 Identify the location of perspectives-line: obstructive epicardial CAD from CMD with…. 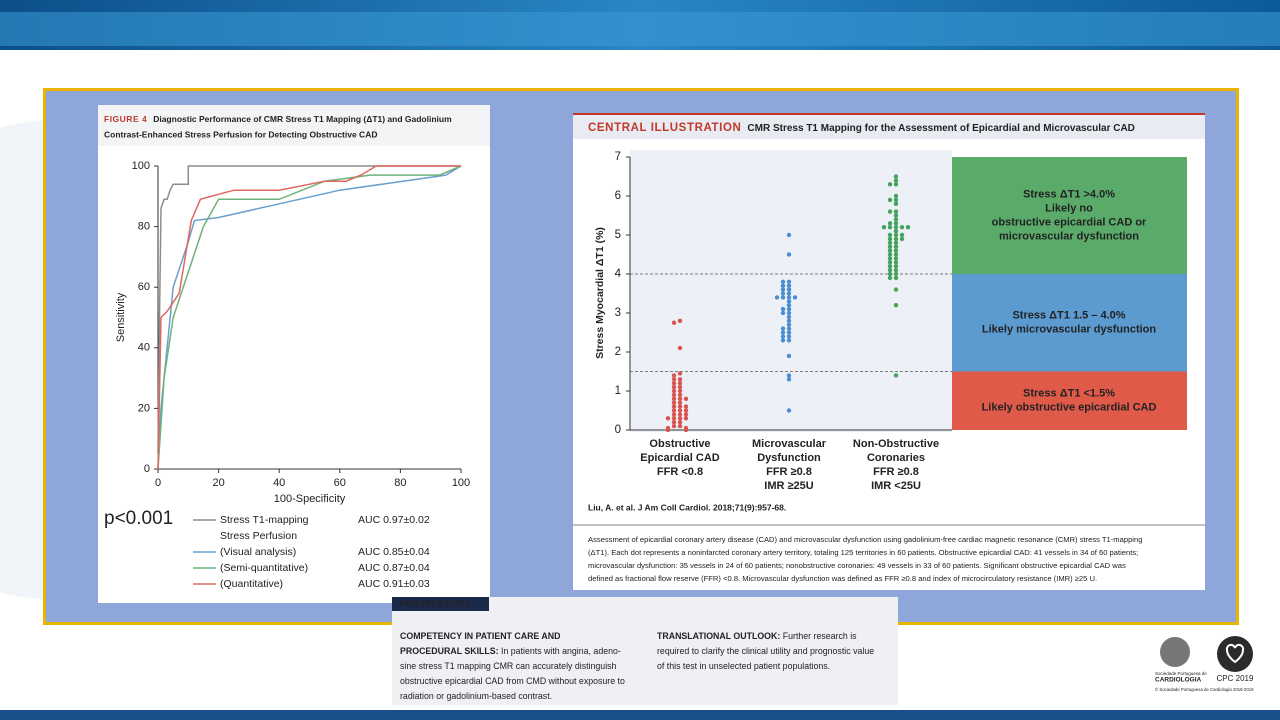
(512, 681).